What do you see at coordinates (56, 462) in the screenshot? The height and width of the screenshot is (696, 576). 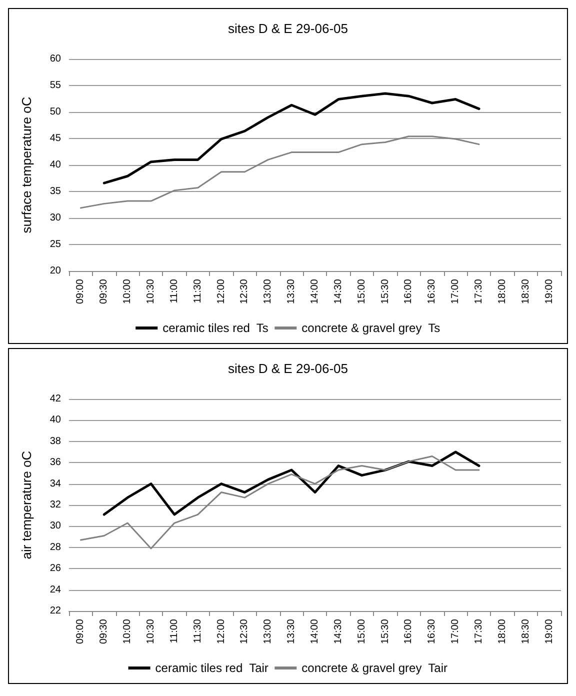 I see `y-tick-label: 36` at bounding box center [56, 462].